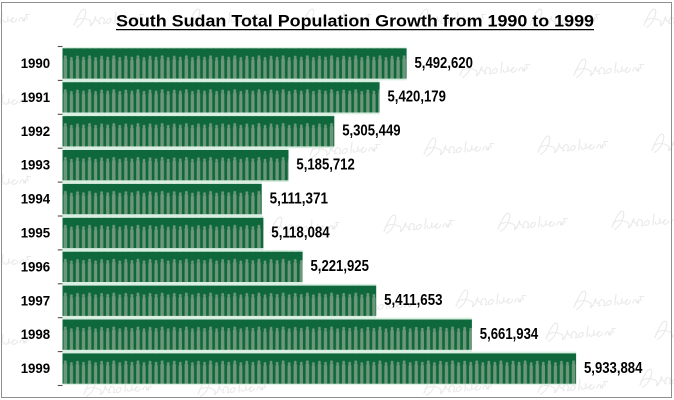 Image resolution: width=674 pixels, height=400 pixels. Describe the element at coordinates (36, 334) in the screenshot. I see `svg-text: 1998` at that location.